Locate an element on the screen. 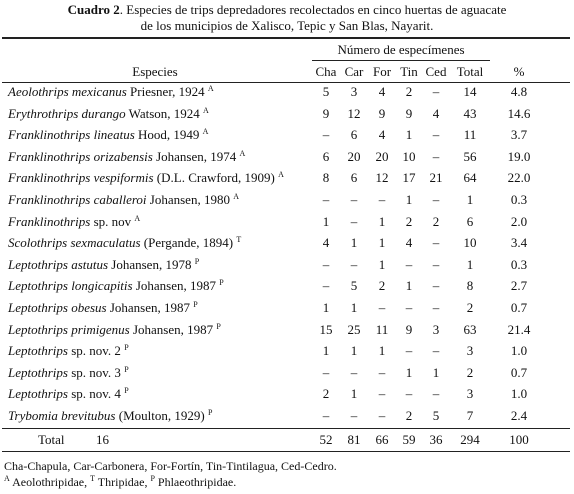 The height and width of the screenshot is (494, 574). species-author: Johansen, 1974 is located at coordinates (196, 156).